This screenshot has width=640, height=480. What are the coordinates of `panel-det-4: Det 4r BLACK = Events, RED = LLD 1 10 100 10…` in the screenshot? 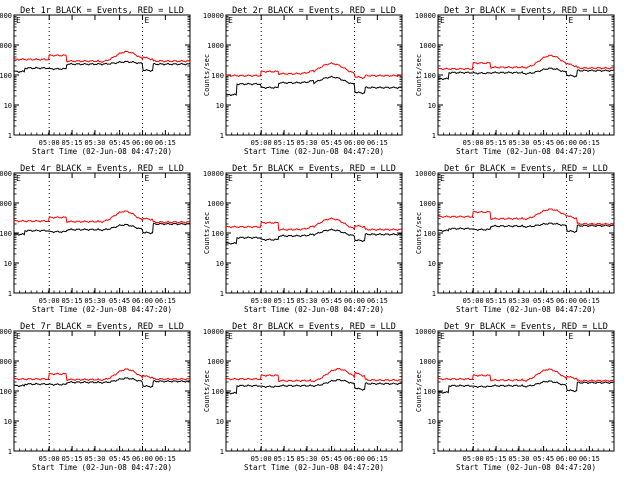 It's located at (95, 239).